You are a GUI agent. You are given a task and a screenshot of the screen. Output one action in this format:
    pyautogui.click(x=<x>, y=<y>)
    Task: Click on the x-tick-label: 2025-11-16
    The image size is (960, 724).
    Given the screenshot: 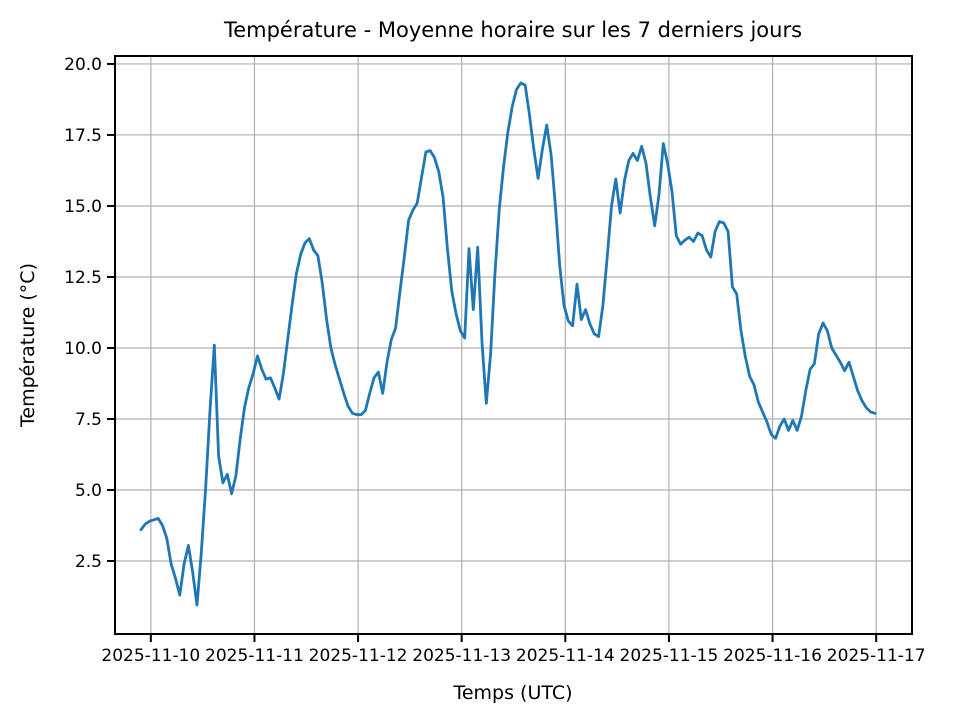 What is the action you would take?
    pyautogui.click(x=772, y=656)
    